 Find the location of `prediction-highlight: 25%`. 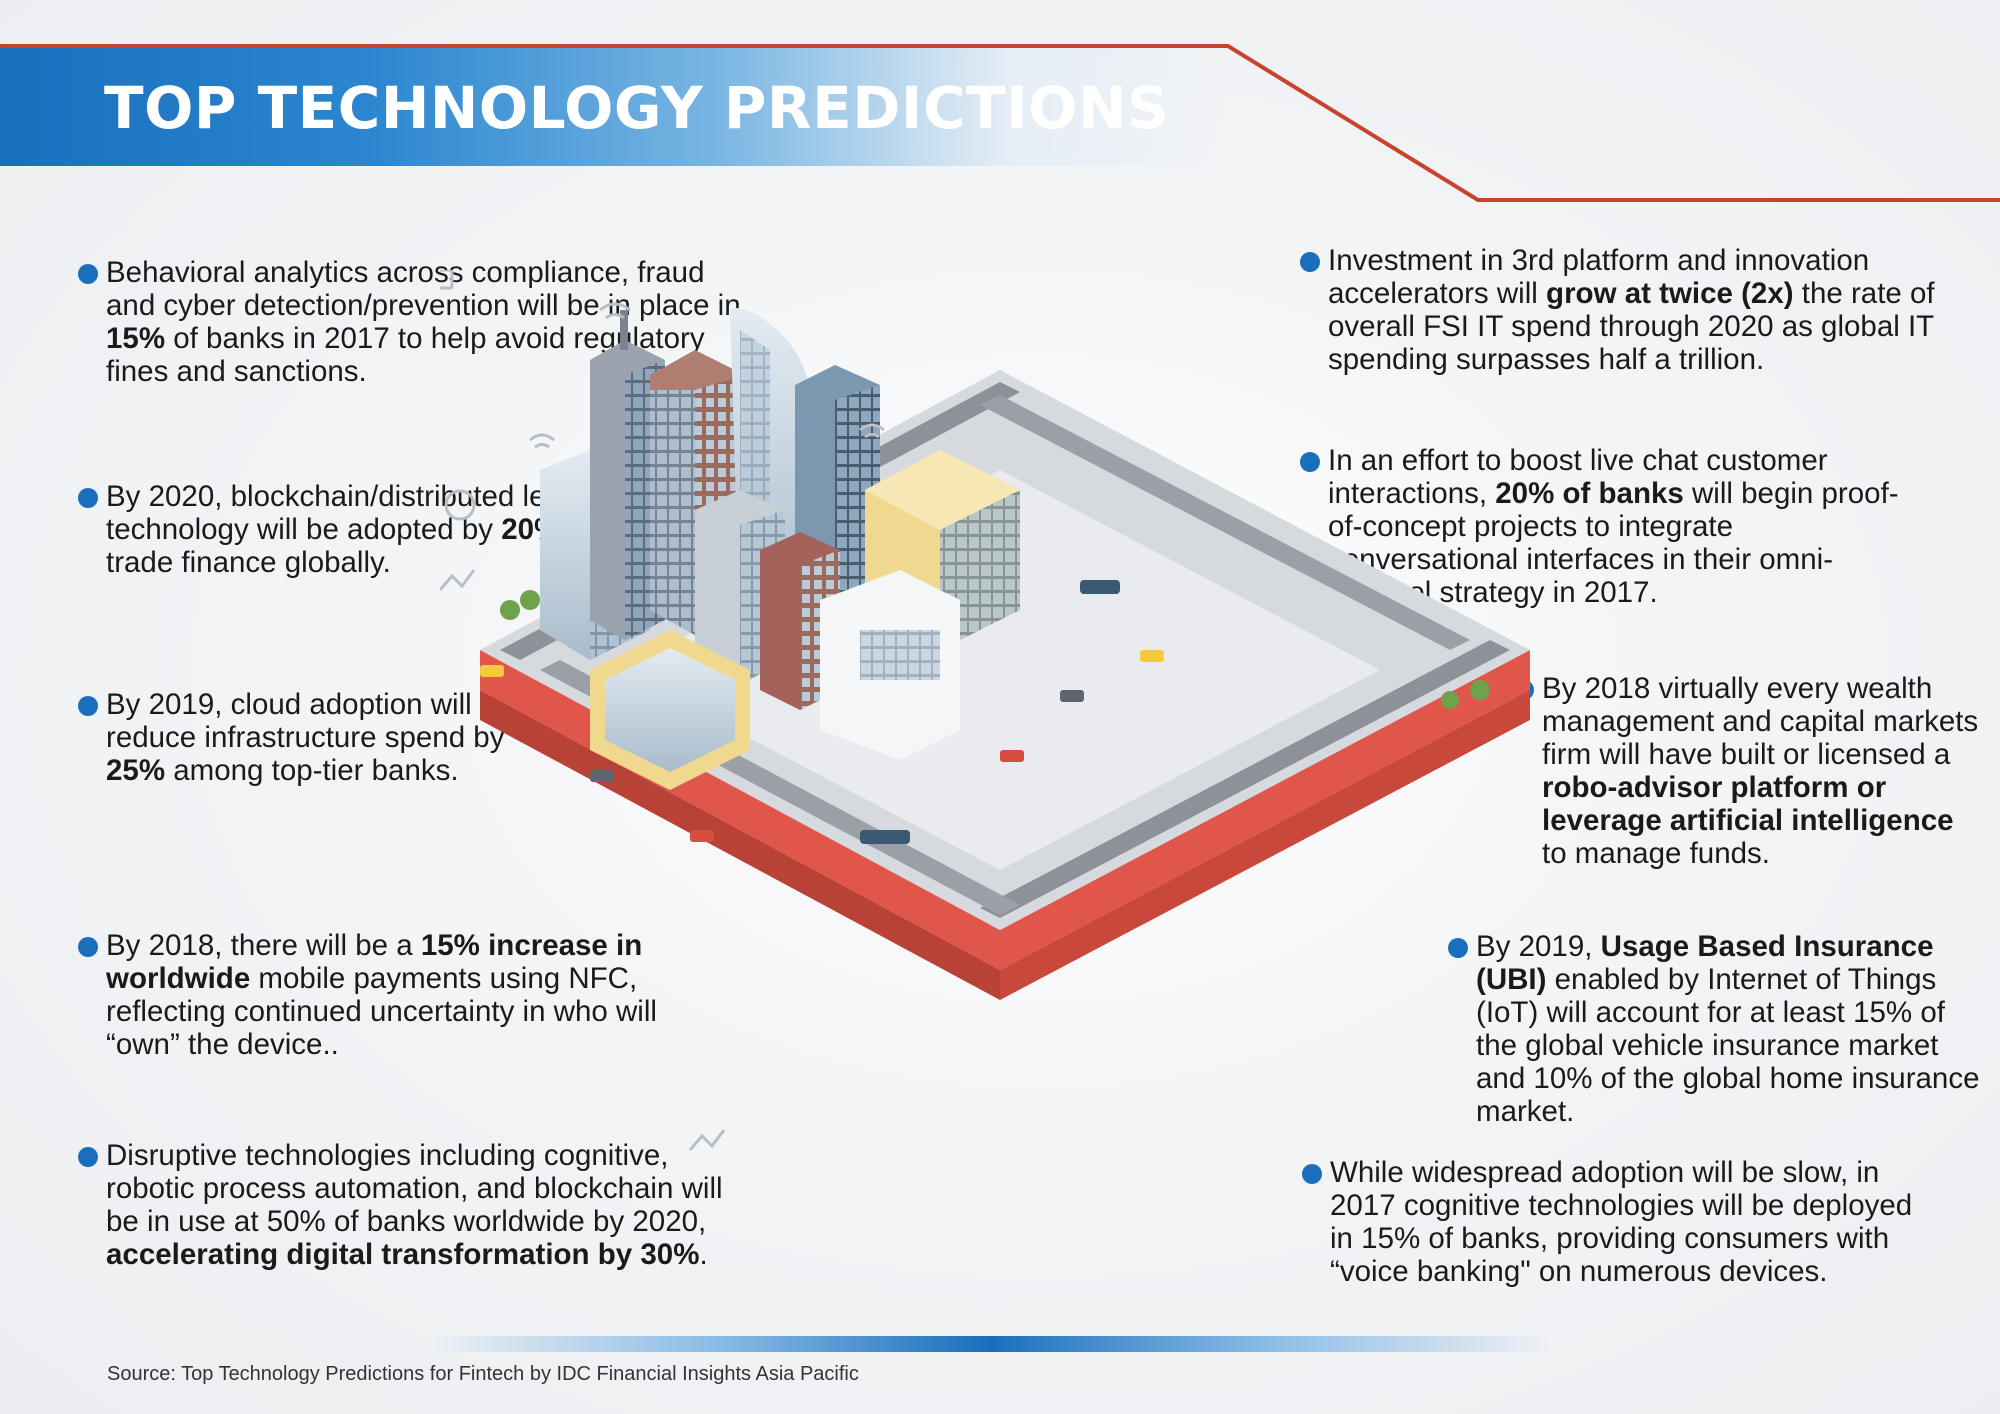

prediction-highlight: 25% is located at coordinates (136, 770).